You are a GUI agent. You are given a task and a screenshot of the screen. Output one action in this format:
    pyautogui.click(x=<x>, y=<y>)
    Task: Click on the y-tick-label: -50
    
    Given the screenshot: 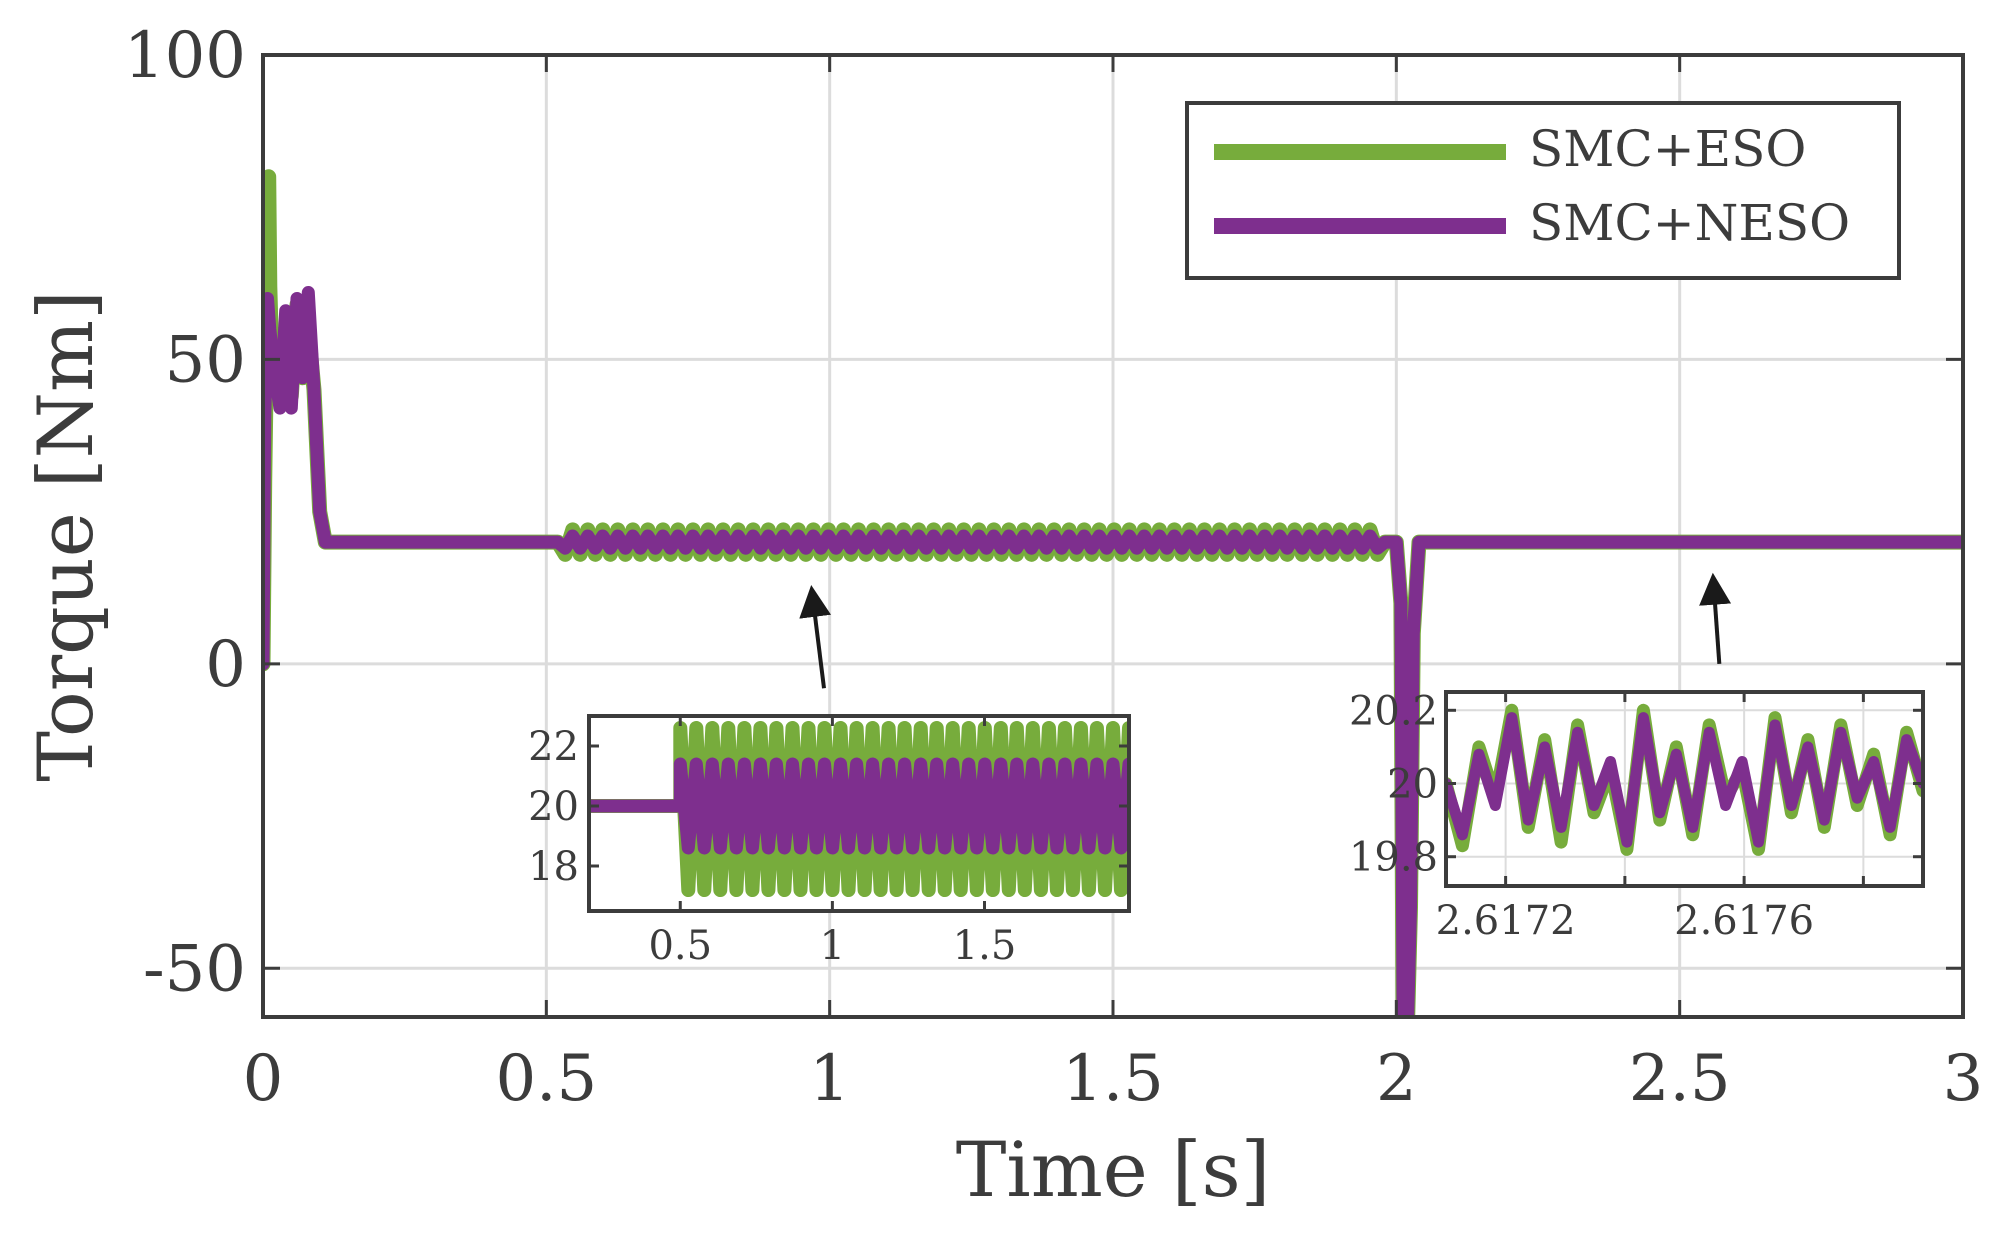 What is the action you would take?
    pyautogui.click(x=194, y=969)
    